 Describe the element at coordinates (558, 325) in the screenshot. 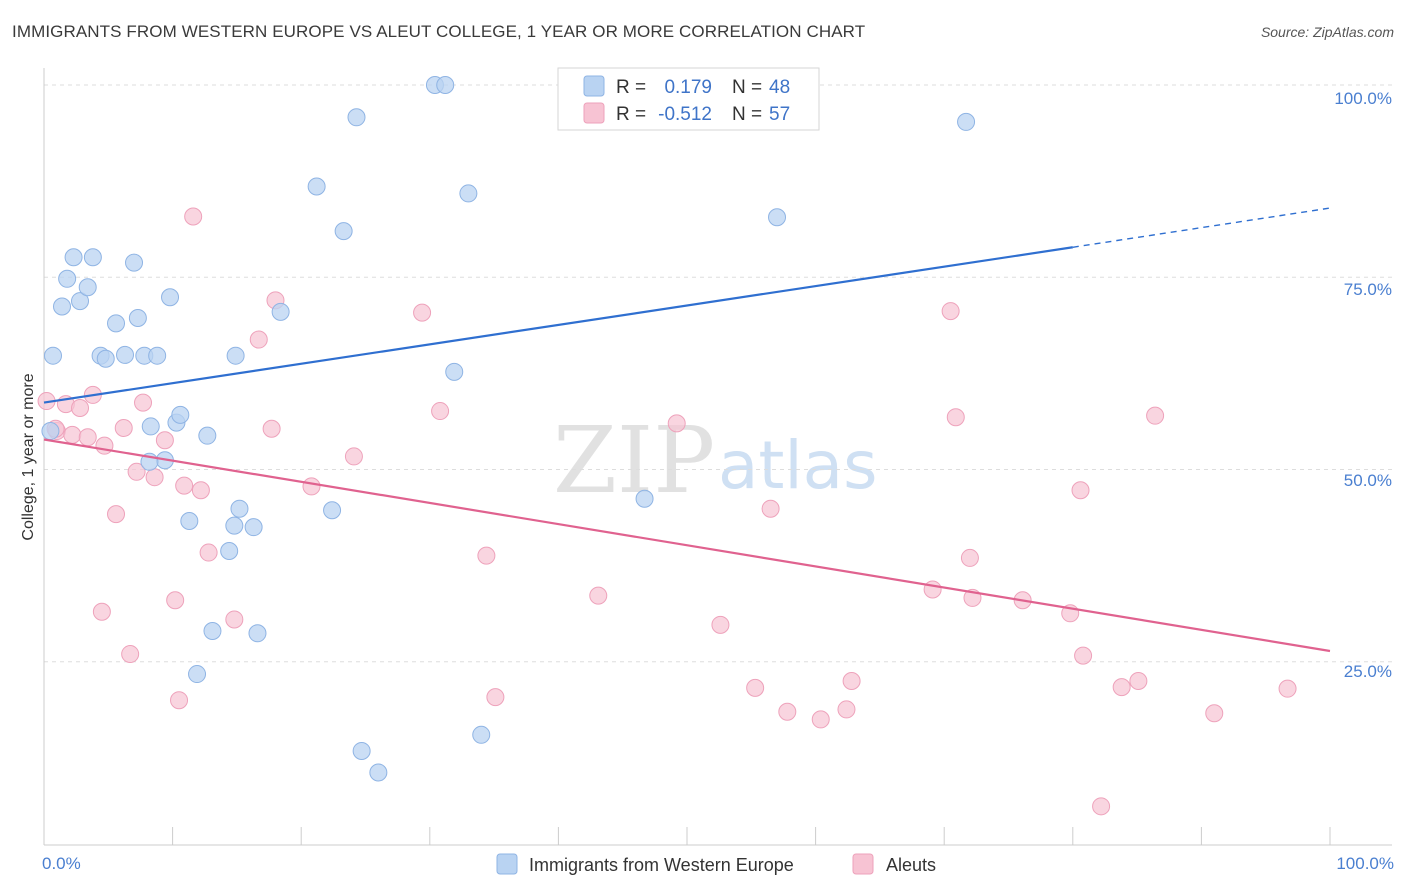

I see `western-europe-trend-line` at that location.